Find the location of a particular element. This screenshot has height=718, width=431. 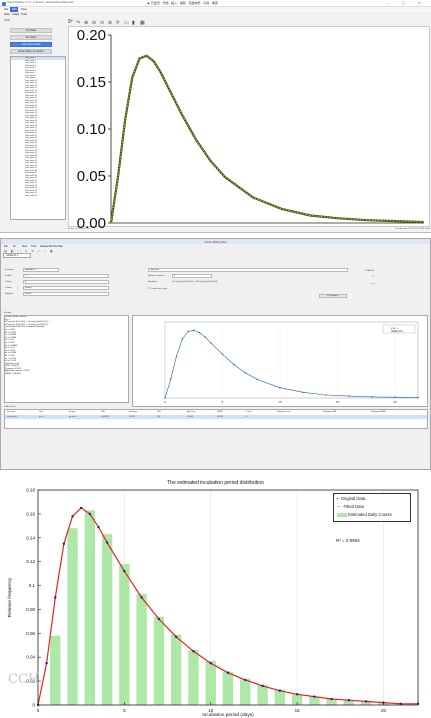

table-row is located at coordinates (216, 417).